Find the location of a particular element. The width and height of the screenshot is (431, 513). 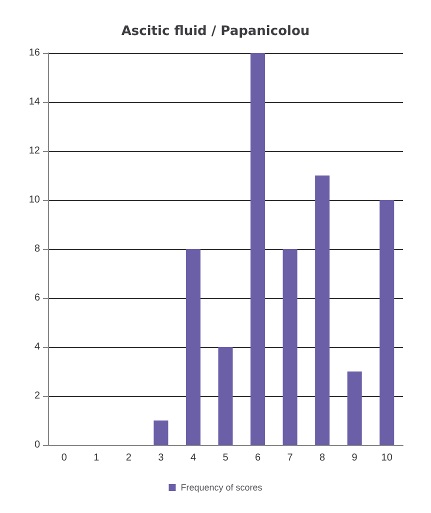

x-tick-label: 4 is located at coordinates (193, 458).